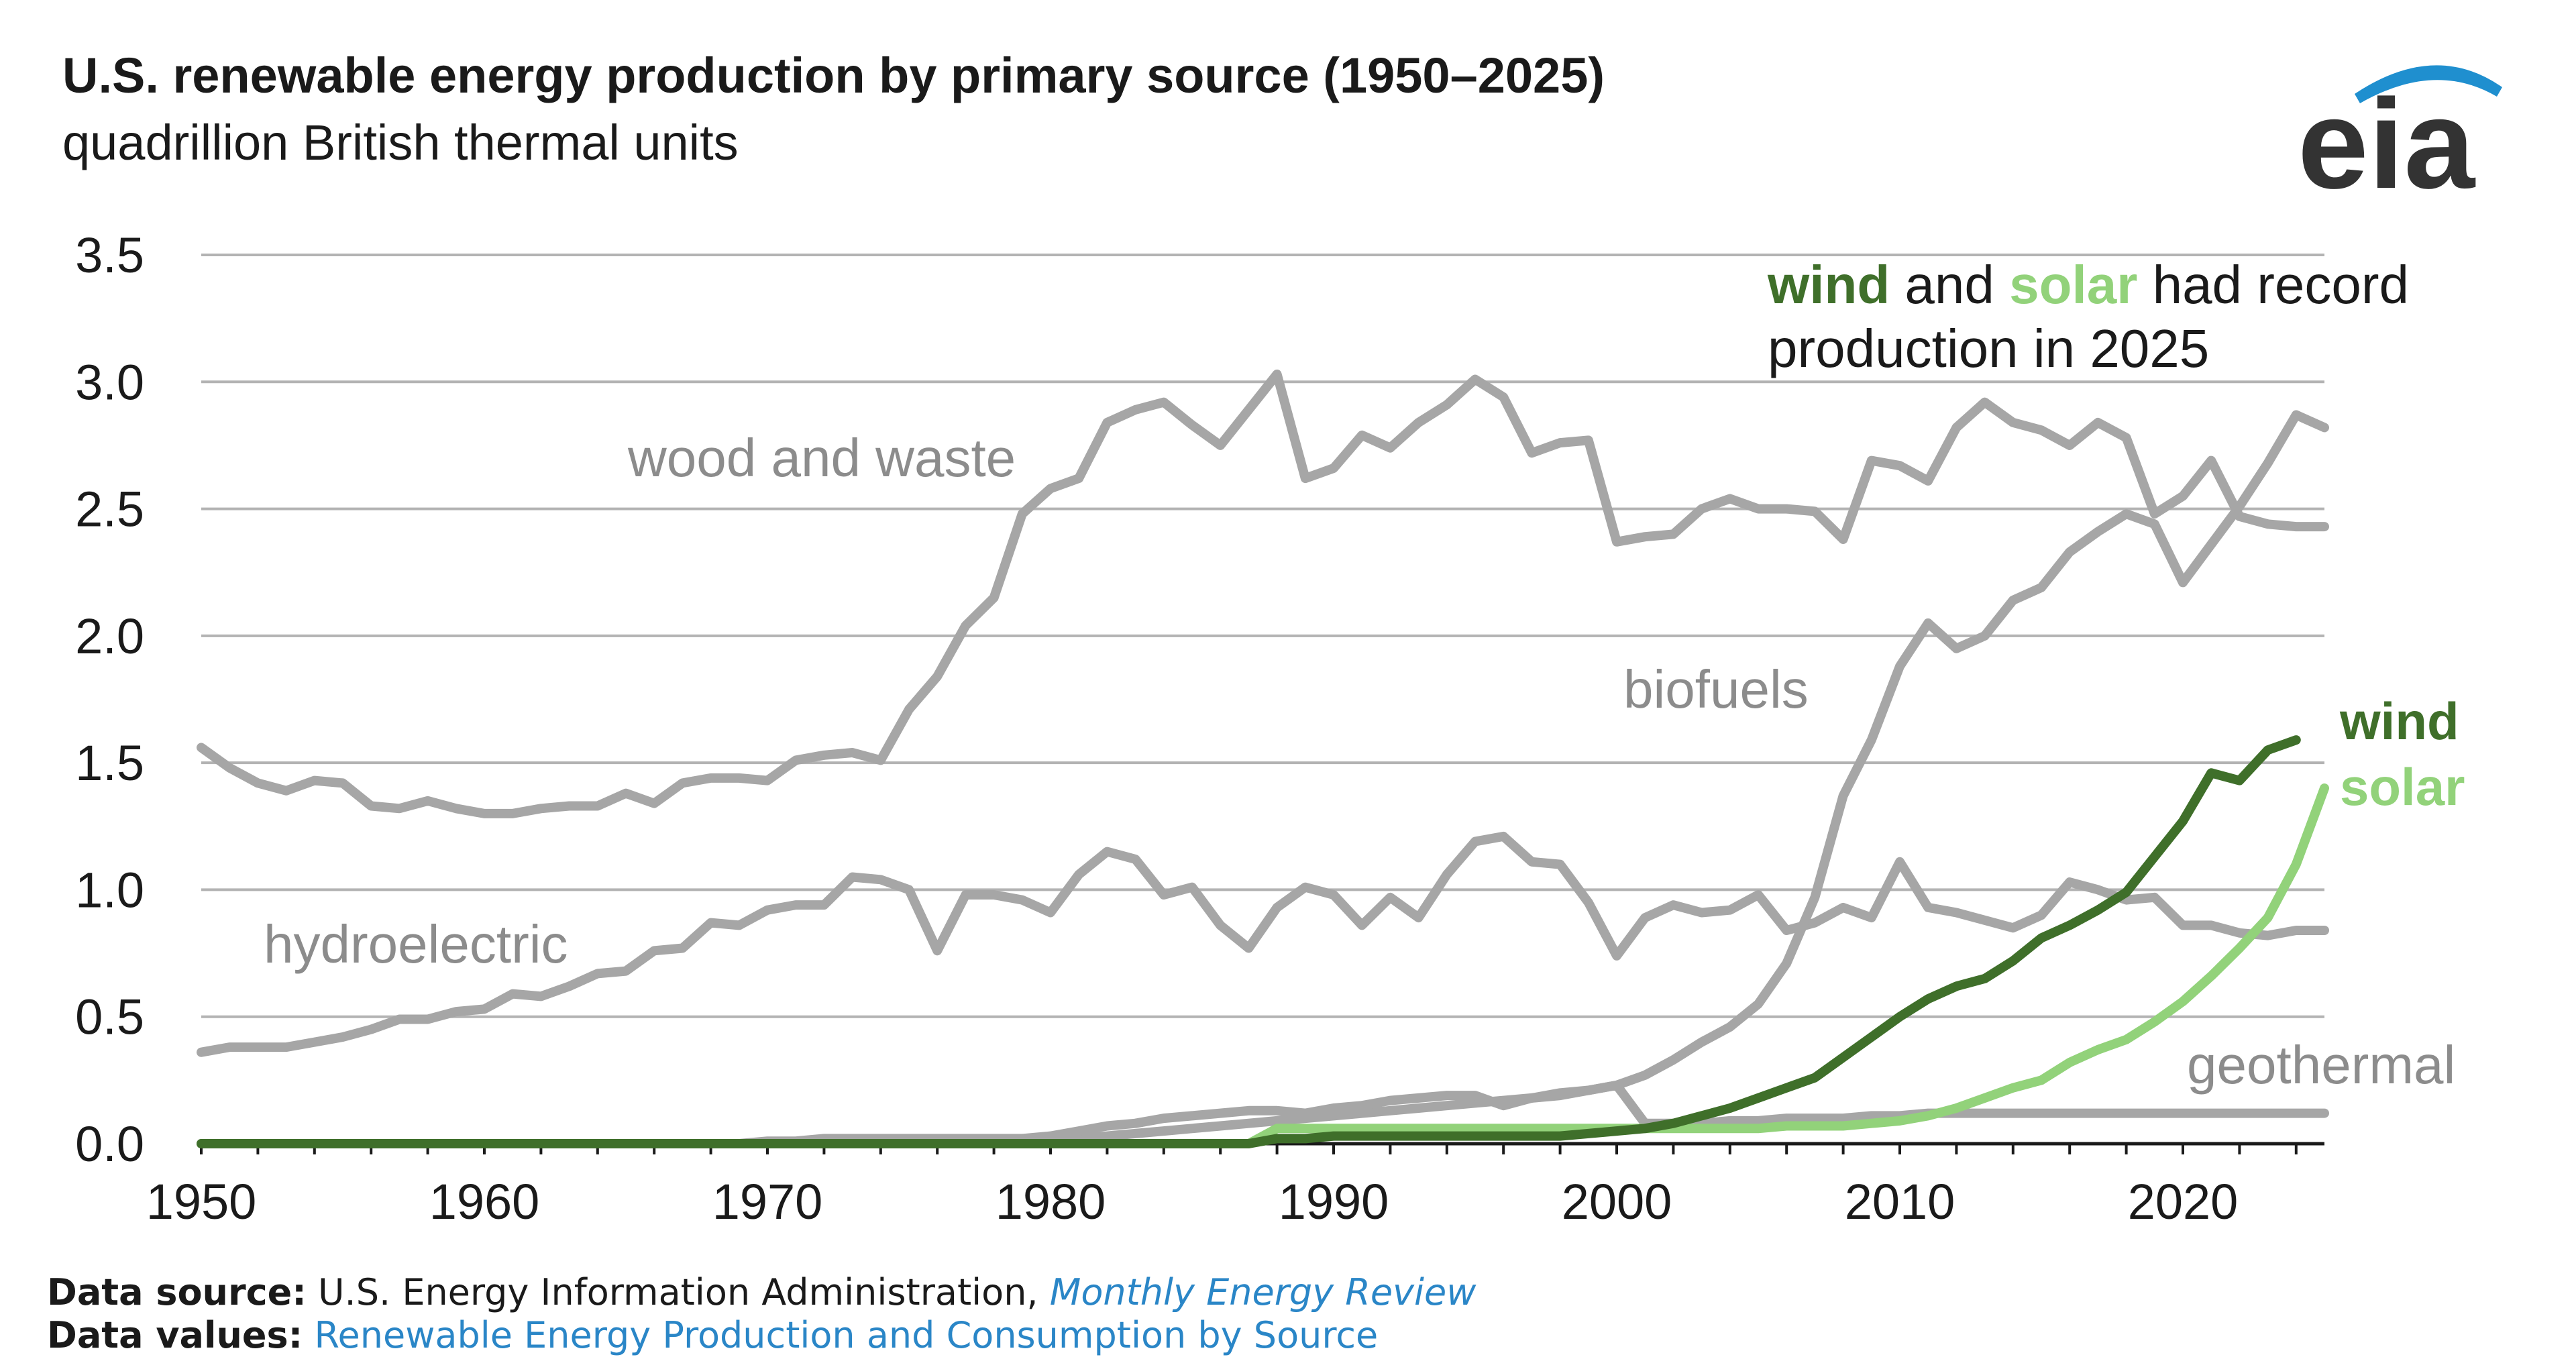 Image resolution: width=2576 pixels, height=1357 pixels. What do you see at coordinates (1949, 285) in the screenshot?
I see `annotation-and: and` at bounding box center [1949, 285].